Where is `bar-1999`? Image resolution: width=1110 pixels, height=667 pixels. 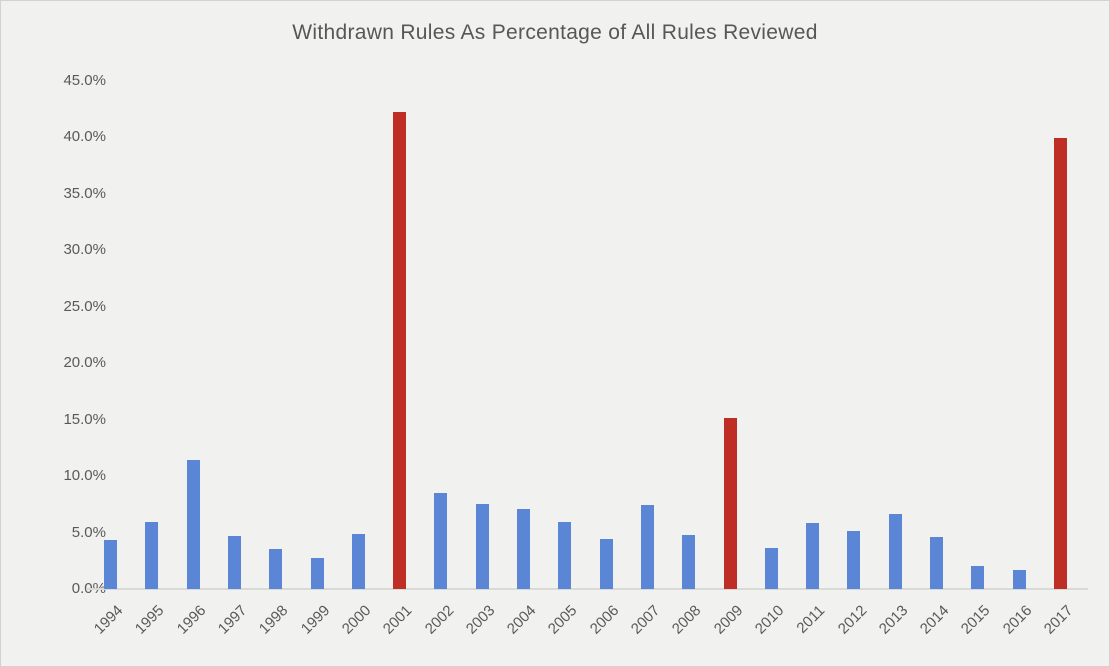
bar-1999 is located at coordinates (317, 573).